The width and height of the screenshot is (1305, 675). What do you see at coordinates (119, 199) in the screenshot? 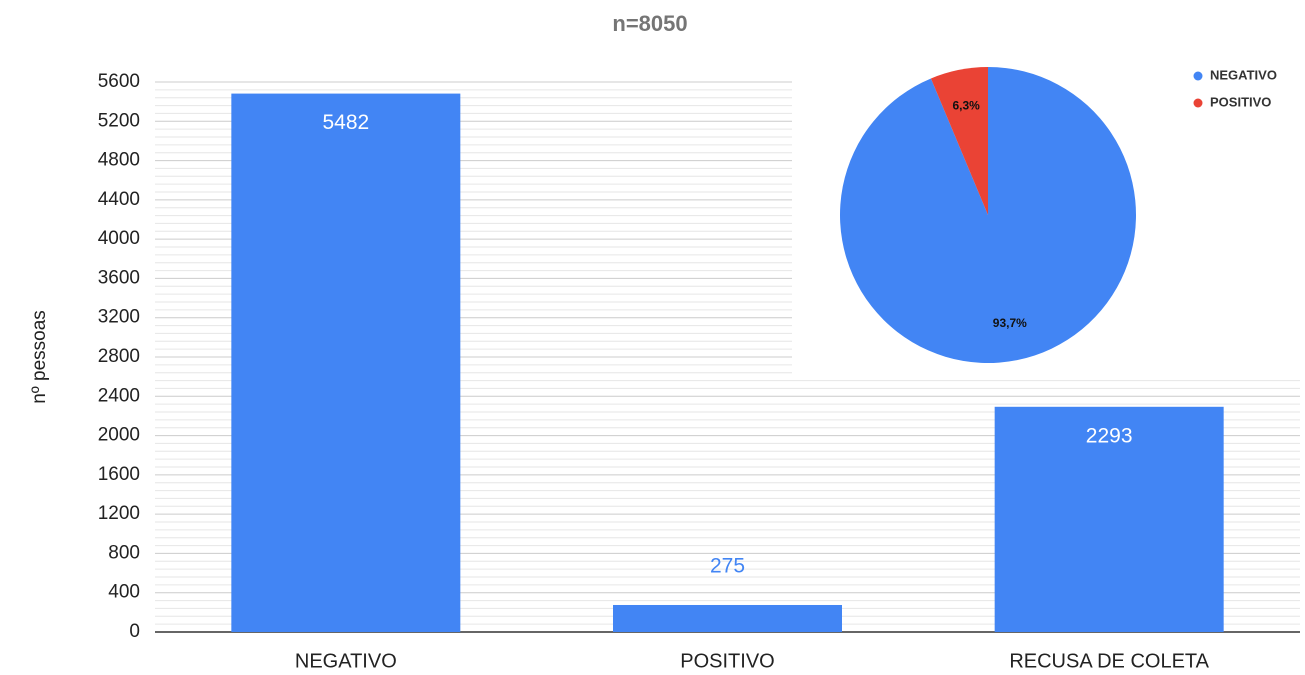
I see `y-tick-label: 4400` at bounding box center [119, 199].